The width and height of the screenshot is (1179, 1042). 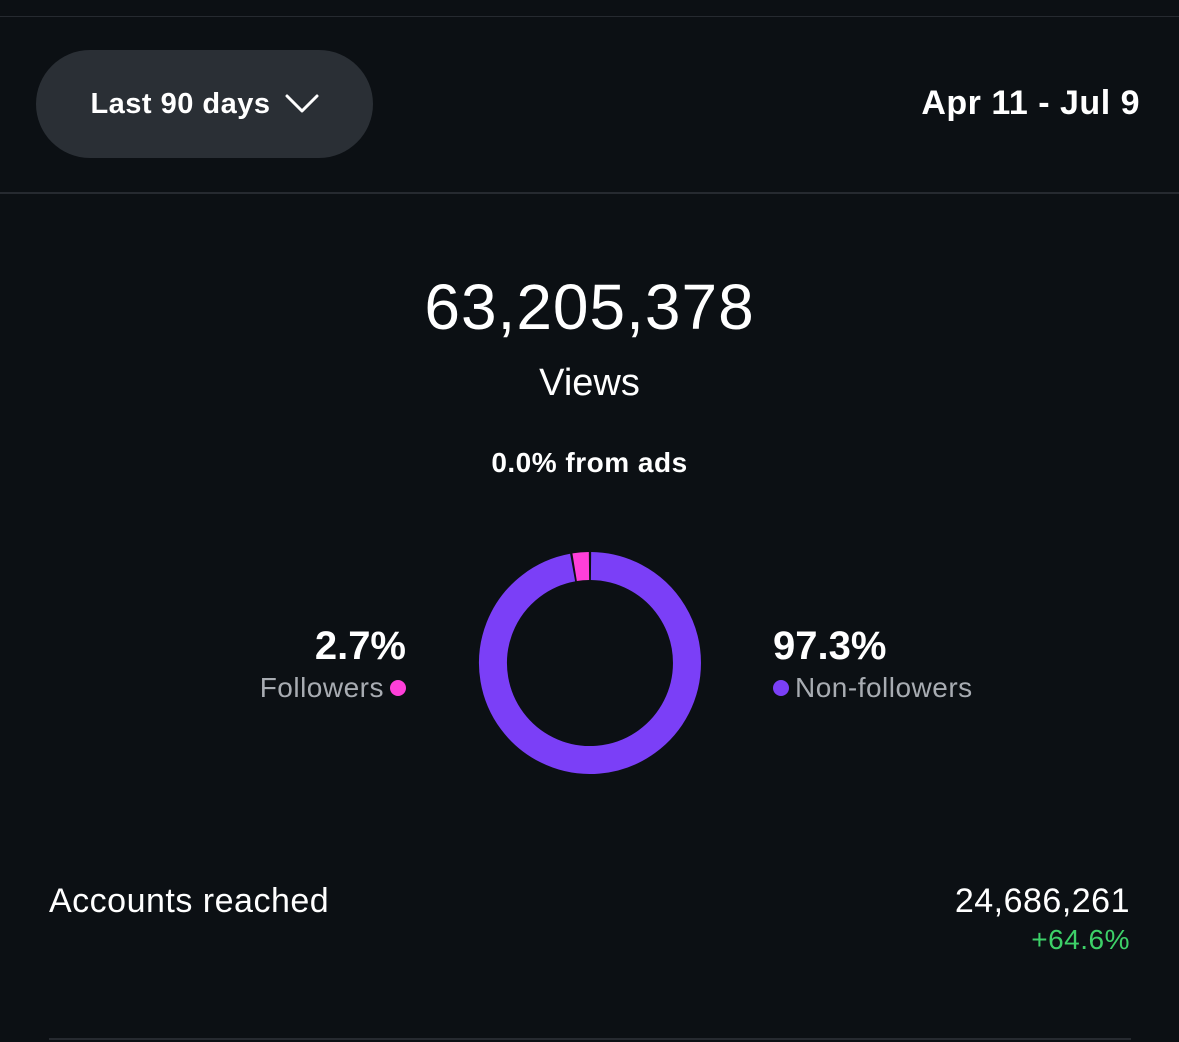 I want to click on followers-percent: 2.7%, so click(x=360, y=646).